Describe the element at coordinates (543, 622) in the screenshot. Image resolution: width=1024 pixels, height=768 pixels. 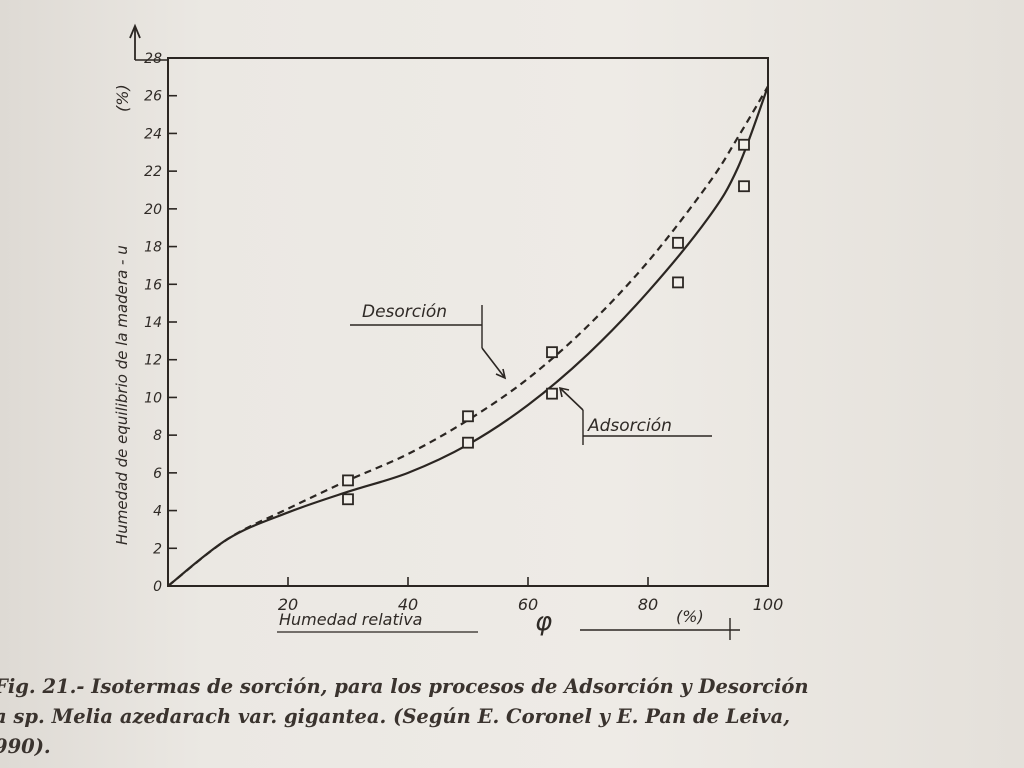
I see `phi-symbol: φ` at that location.